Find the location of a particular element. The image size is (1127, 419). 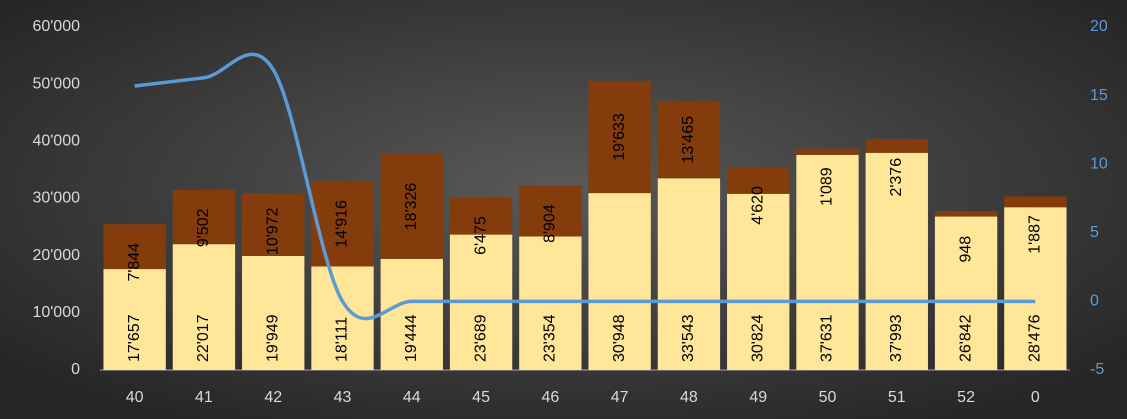

data-label: 30'948 is located at coordinates (619, 338).